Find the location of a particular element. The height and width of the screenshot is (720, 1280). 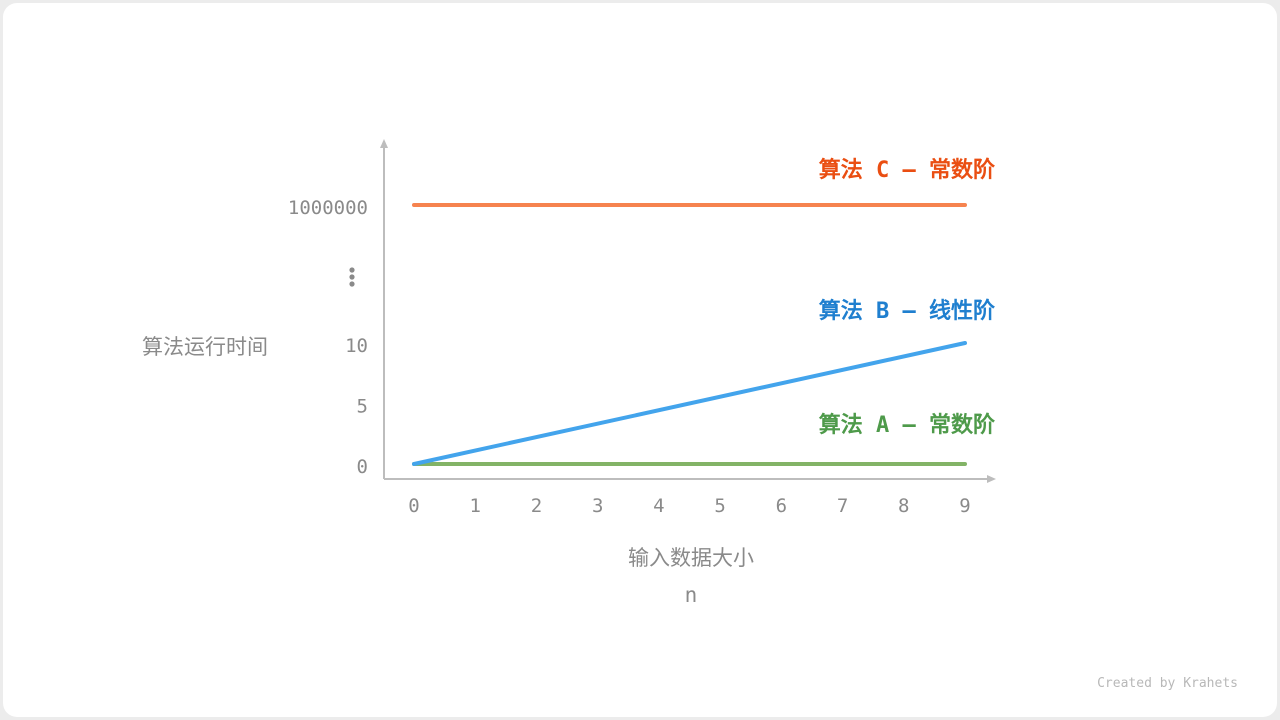

series-label-2: 算法 C – 常数阶 is located at coordinates (907, 170).